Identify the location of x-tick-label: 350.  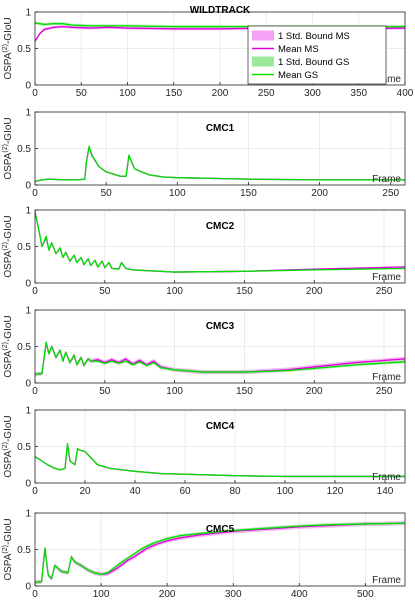
(358, 93).